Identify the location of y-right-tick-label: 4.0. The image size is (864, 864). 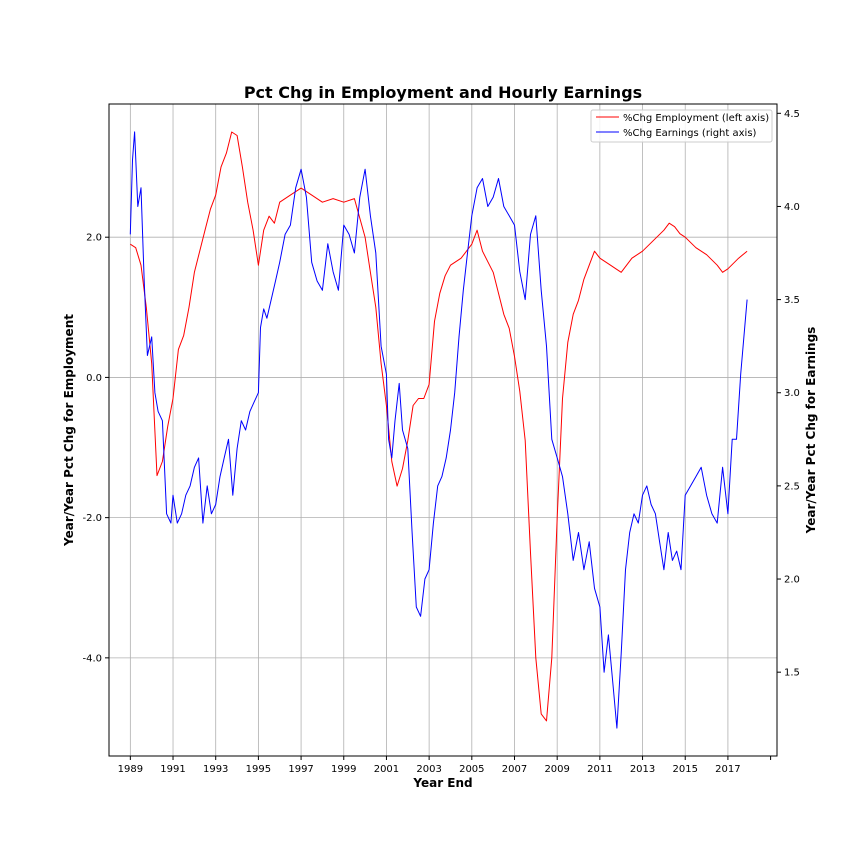
(792, 207).